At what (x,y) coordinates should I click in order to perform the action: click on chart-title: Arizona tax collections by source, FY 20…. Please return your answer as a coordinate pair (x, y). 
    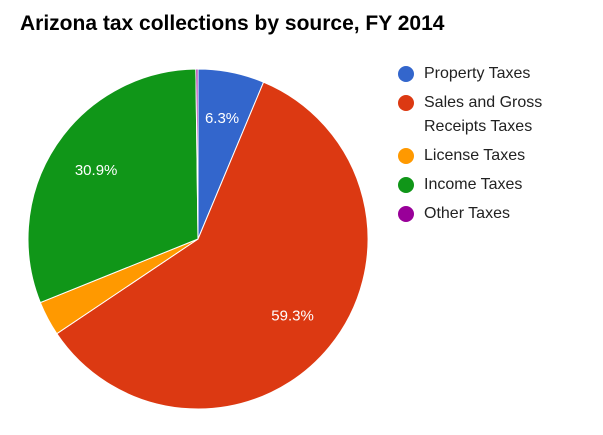
    Looking at the image, I should click on (232, 23).